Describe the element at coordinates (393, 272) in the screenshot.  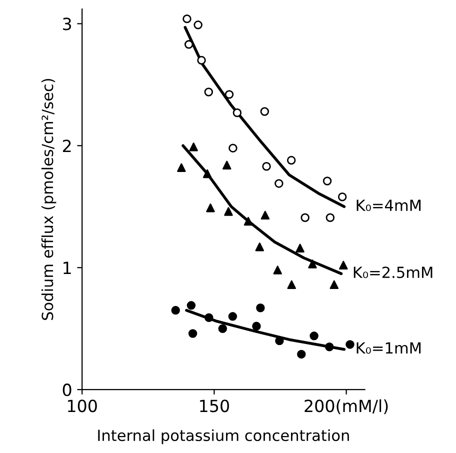
I see `series-label: K₀=2.5mM` at that location.